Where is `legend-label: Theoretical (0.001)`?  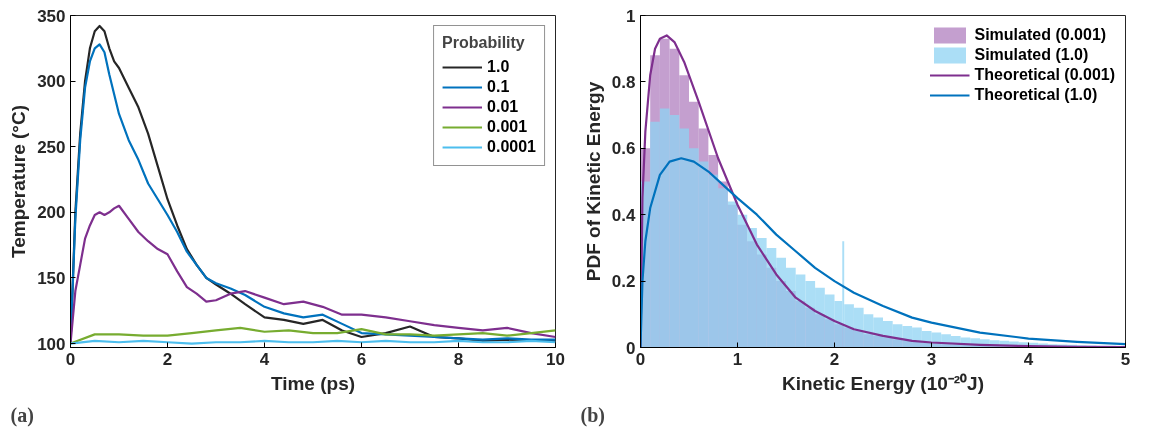
legend-label: Theoretical (0.001) is located at coordinates (1044, 75).